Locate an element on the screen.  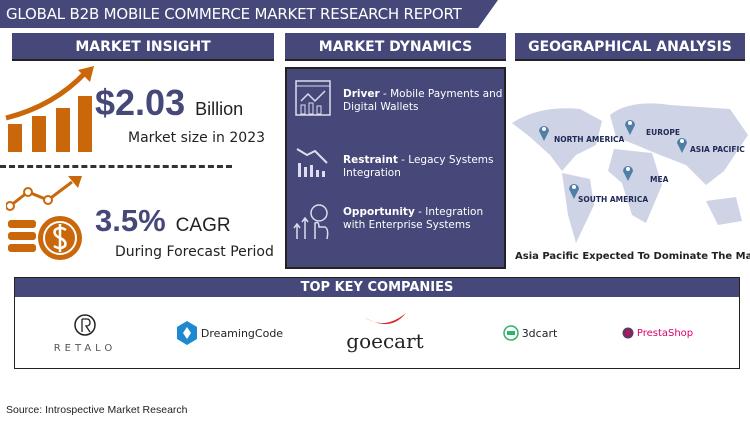
company-logo-3dcart: 3dcart is located at coordinates (530, 333).